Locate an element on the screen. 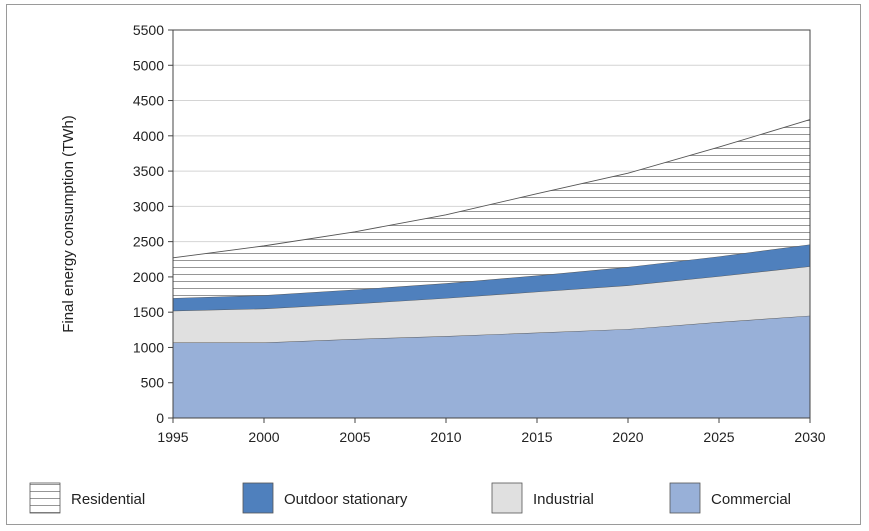 This screenshot has width=869, height=531. y-tick-label-4500: 4500 is located at coordinates (148, 101).